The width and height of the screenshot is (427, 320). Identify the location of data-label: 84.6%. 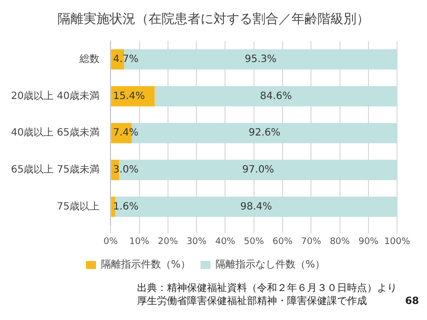
(276, 96).